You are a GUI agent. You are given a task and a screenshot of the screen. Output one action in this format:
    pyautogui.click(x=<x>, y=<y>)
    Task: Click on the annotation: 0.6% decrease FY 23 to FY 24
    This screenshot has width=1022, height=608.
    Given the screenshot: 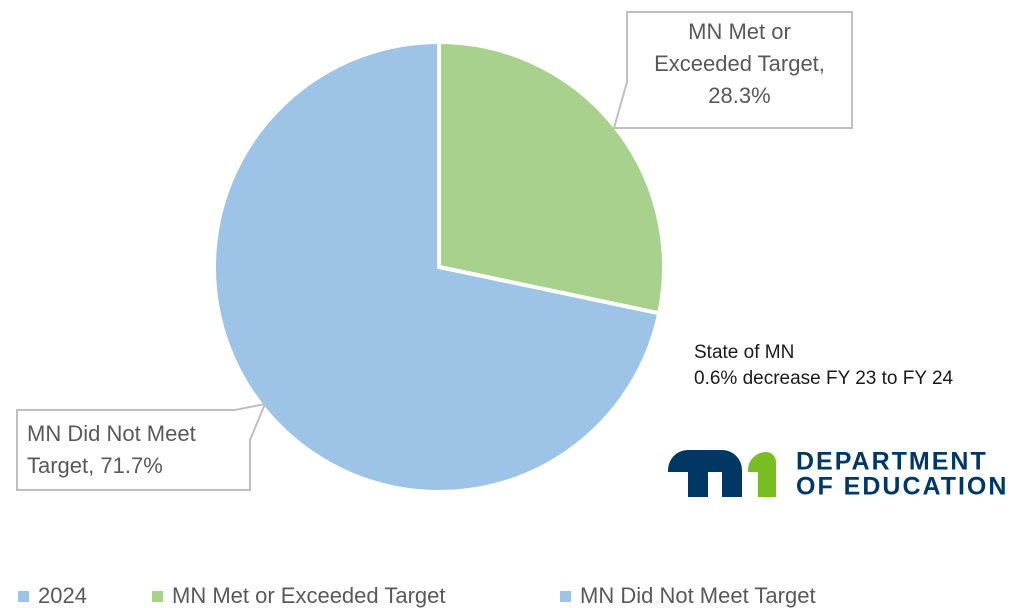 What is the action you would take?
    pyautogui.click(x=824, y=378)
    